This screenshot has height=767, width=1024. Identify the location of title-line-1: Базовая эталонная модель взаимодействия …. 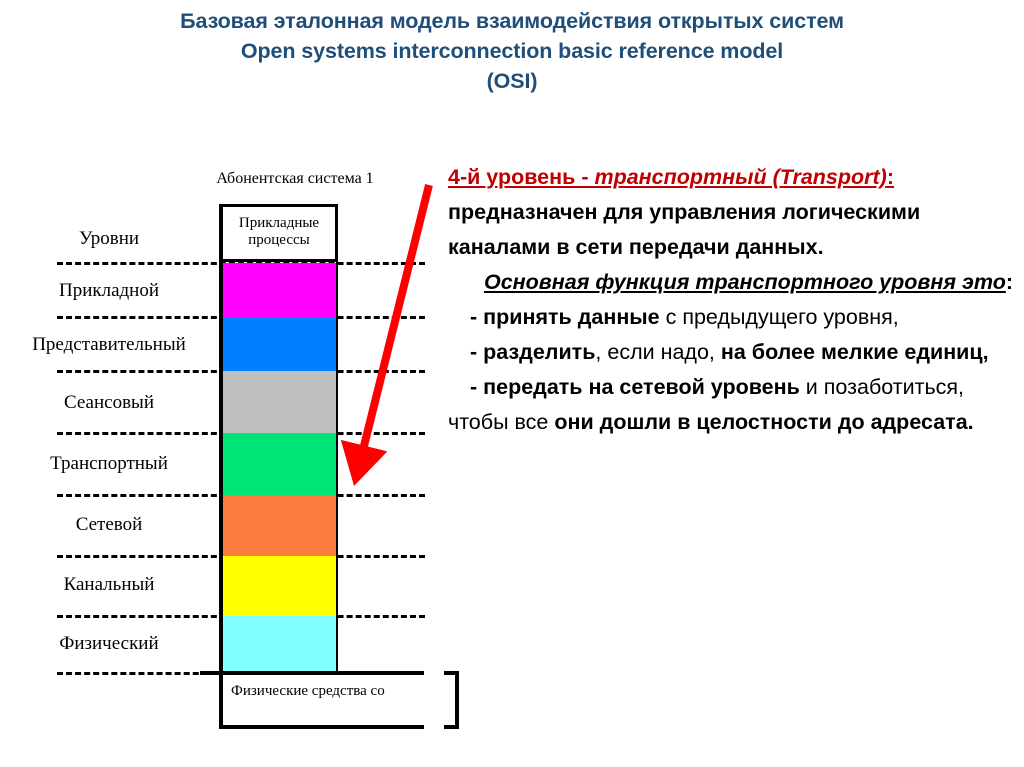
(512, 21).